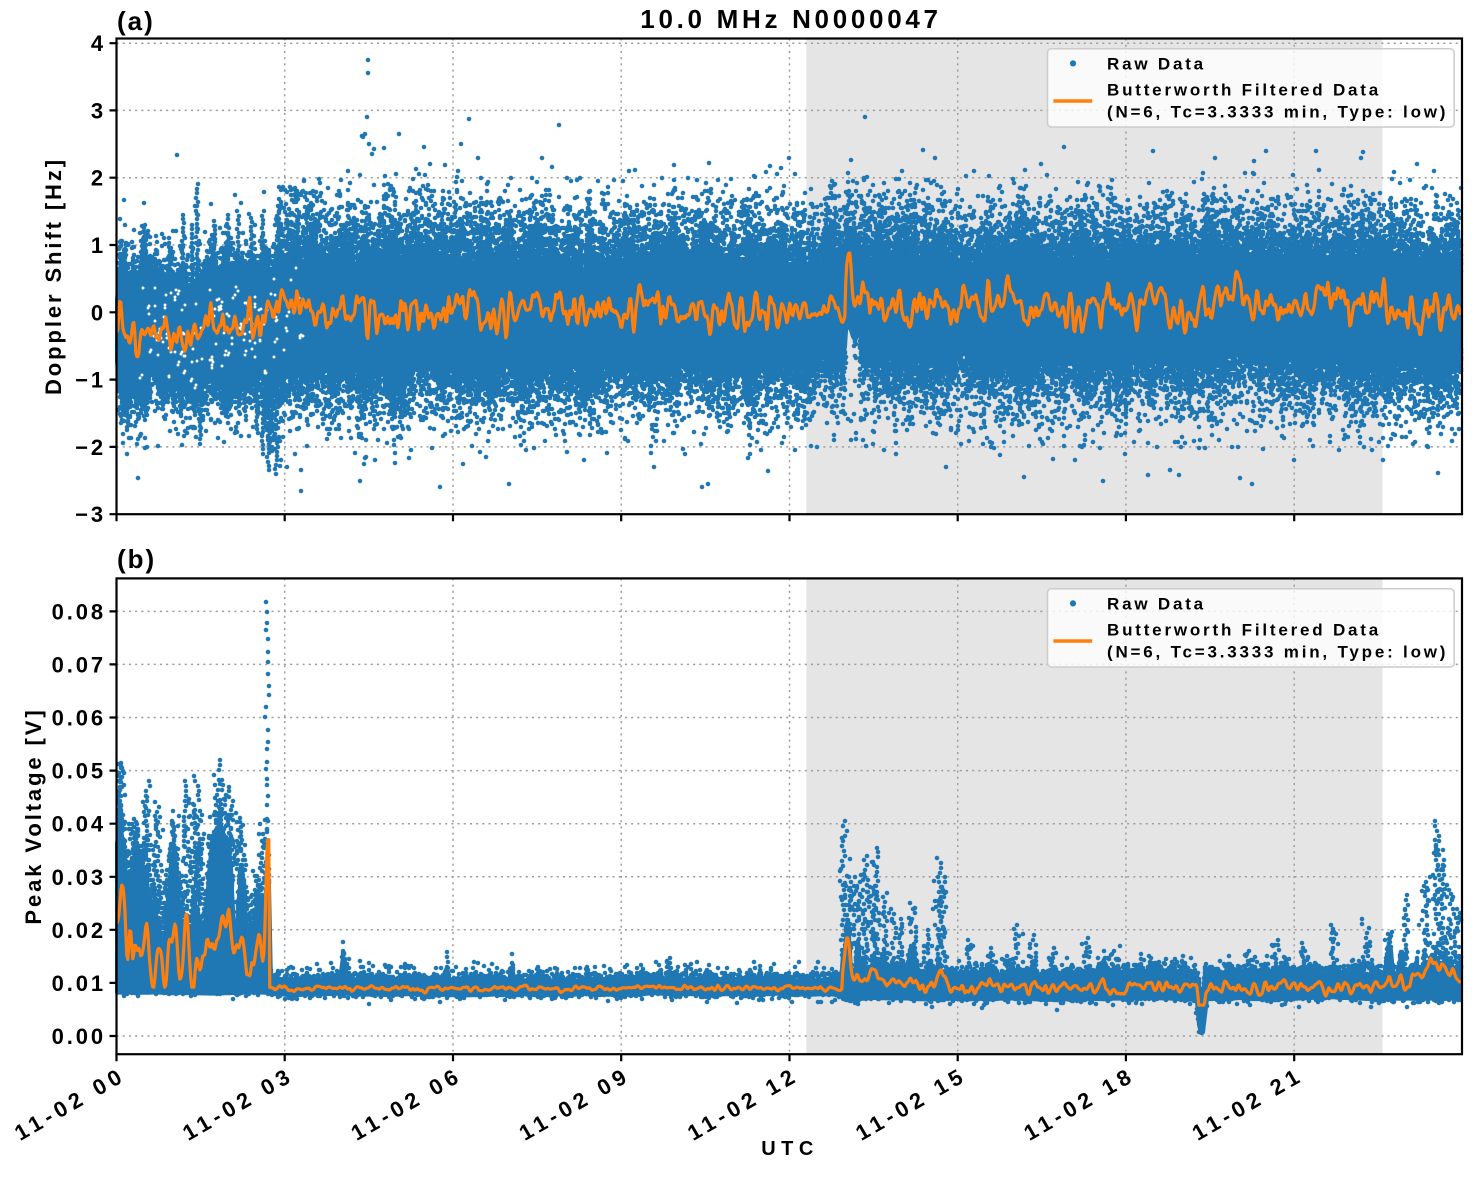  What do you see at coordinates (90, 514) in the screenshot?
I see `svg-text: −3` at bounding box center [90, 514].